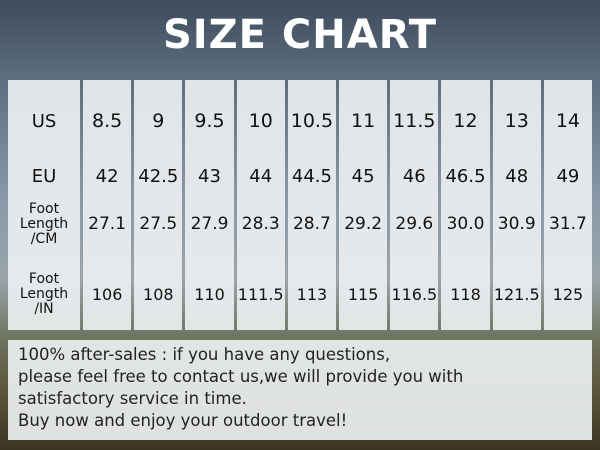 The width and height of the screenshot is (600, 450). I want to click on eu-size-cell: 48, so click(517, 176).